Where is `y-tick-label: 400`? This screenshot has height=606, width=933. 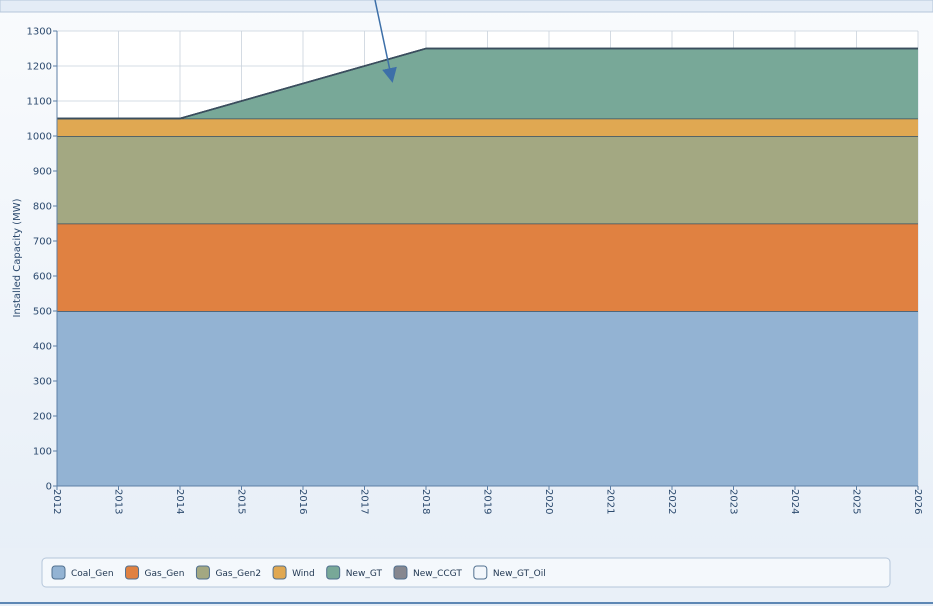 y-tick-label: 400 is located at coordinates (42, 347).